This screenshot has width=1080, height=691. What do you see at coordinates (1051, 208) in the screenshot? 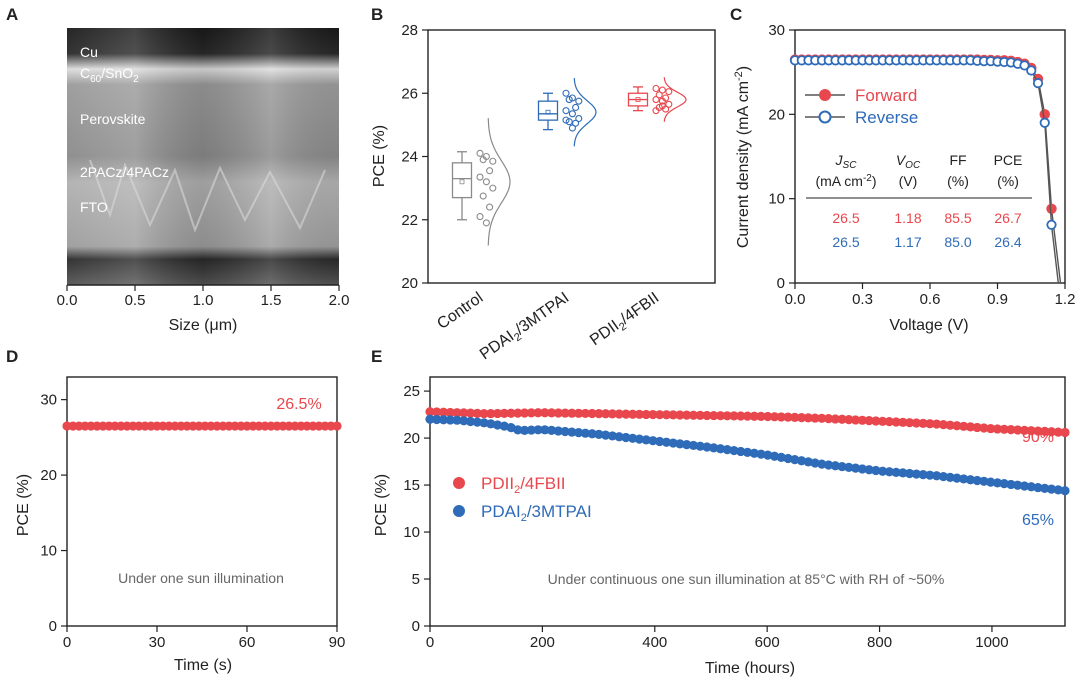
I see `jv-point-forward` at bounding box center [1051, 208].